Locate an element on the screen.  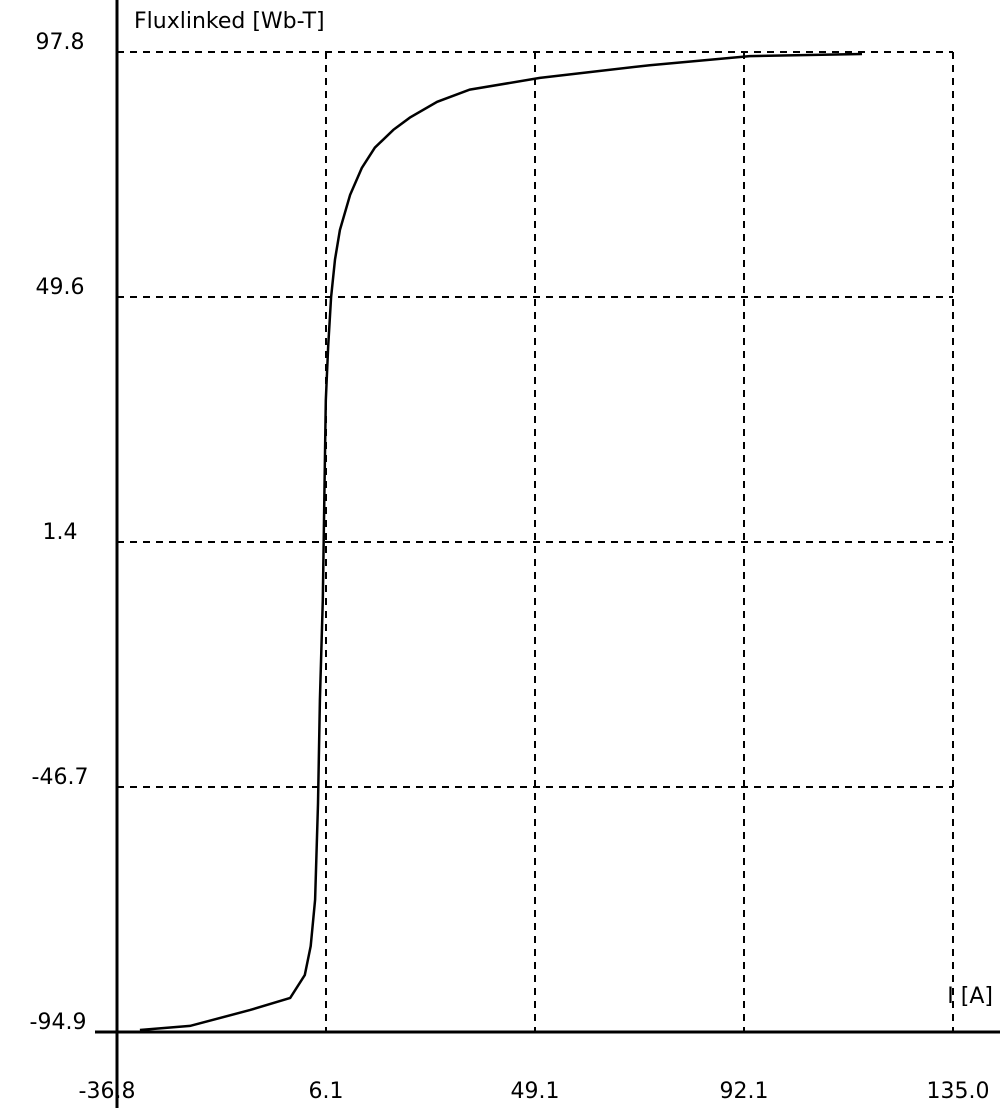
y-tick-label: 97.8 is located at coordinates (60, 42).